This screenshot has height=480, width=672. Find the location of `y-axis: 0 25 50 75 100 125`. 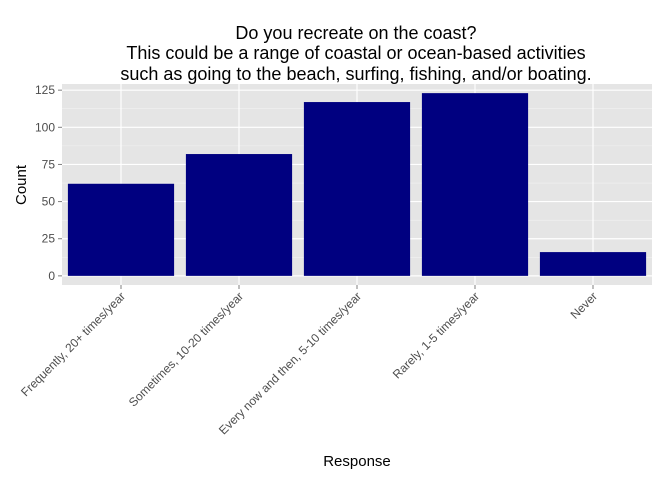

y-axis: 0 25 50 75 100 125 is located at coordinates (48, 183).